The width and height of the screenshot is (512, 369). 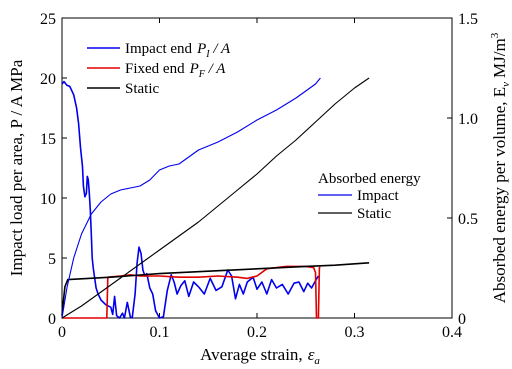 What do you see at coordinates (374, 214) in the screenshot?
I see `legend-label-energy-static: Static` at bounding box center [374, 214].